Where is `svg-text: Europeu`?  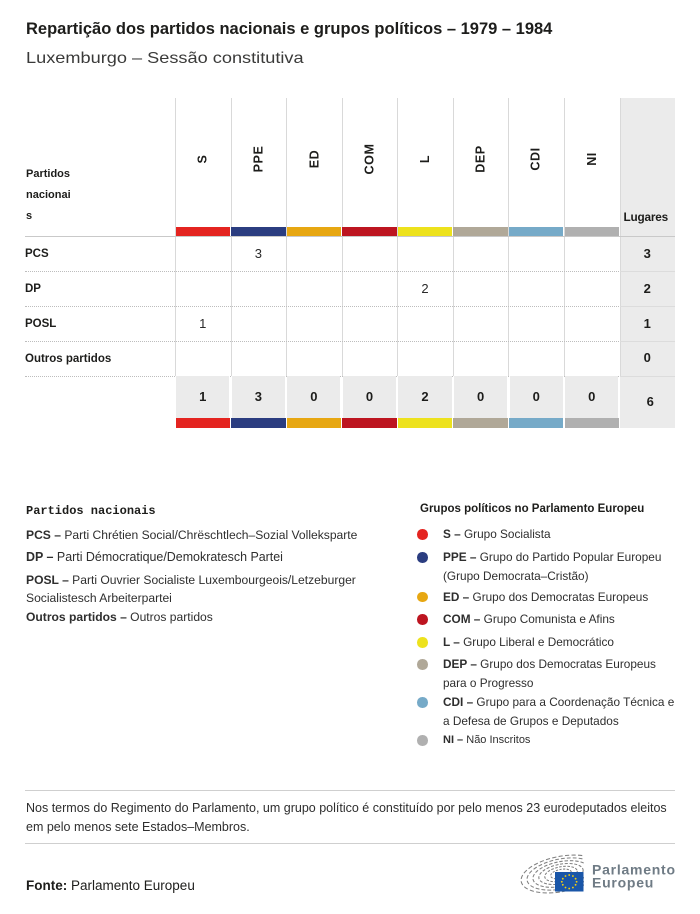 svg-text: Europeu is located at coordinates (623, 883).